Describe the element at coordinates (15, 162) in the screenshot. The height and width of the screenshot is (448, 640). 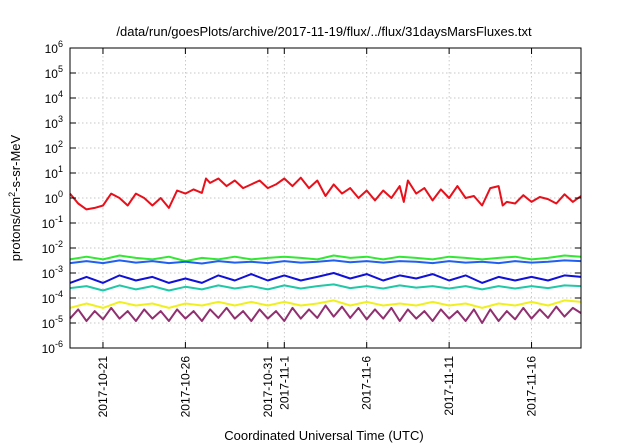
I see `y-axis-label-rest: -s-sr-MeV` at that location.